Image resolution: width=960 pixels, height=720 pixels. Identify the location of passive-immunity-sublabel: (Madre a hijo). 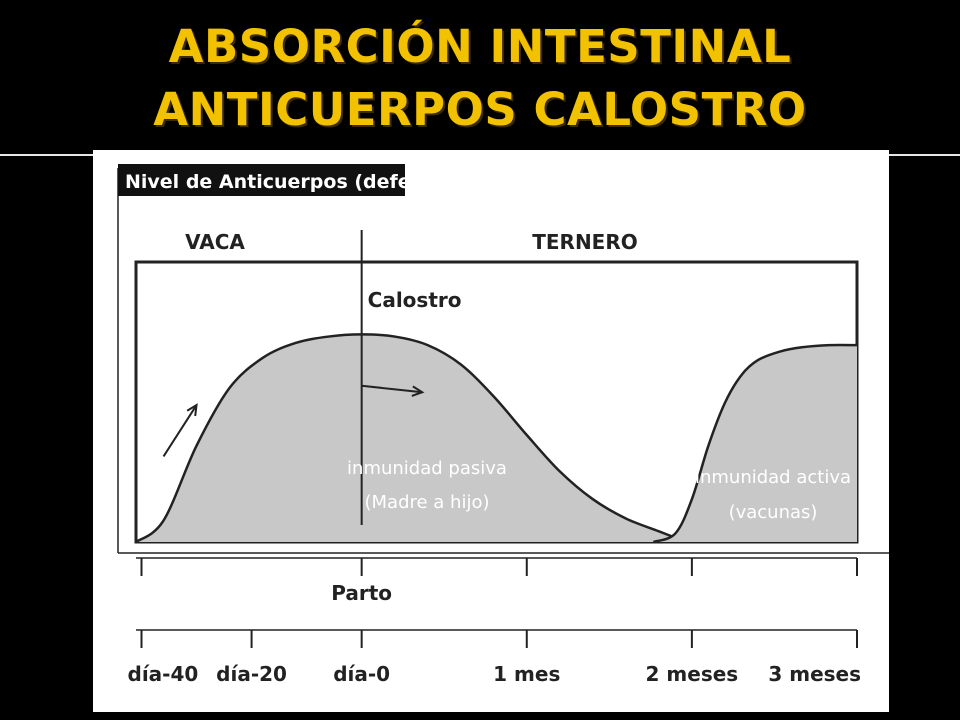
(426, 502).